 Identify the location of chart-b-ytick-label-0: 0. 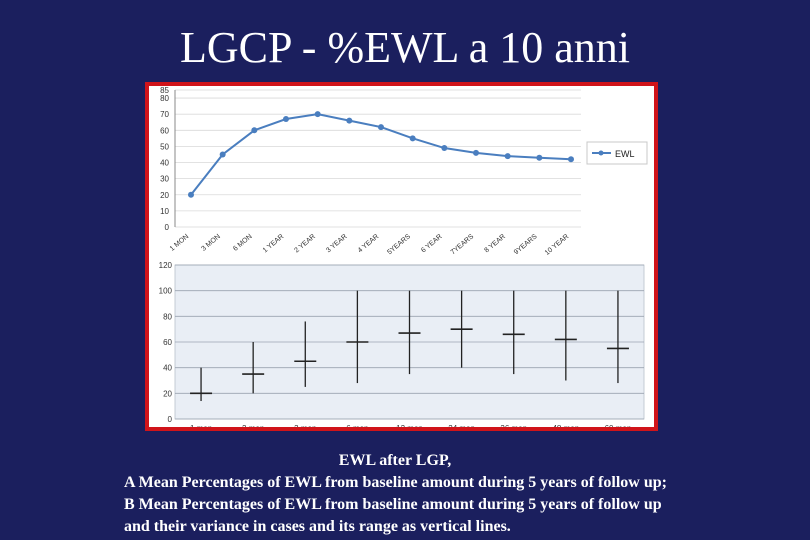
(170, 419).